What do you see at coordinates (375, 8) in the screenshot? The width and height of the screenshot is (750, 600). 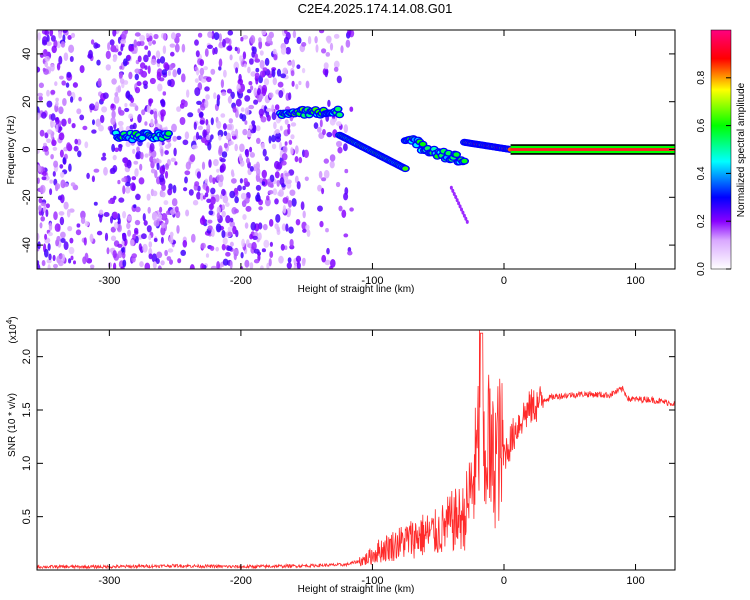 I see `chart-title: C2E4.2025.174.14.08.G01` at bounding box center [375, 8].